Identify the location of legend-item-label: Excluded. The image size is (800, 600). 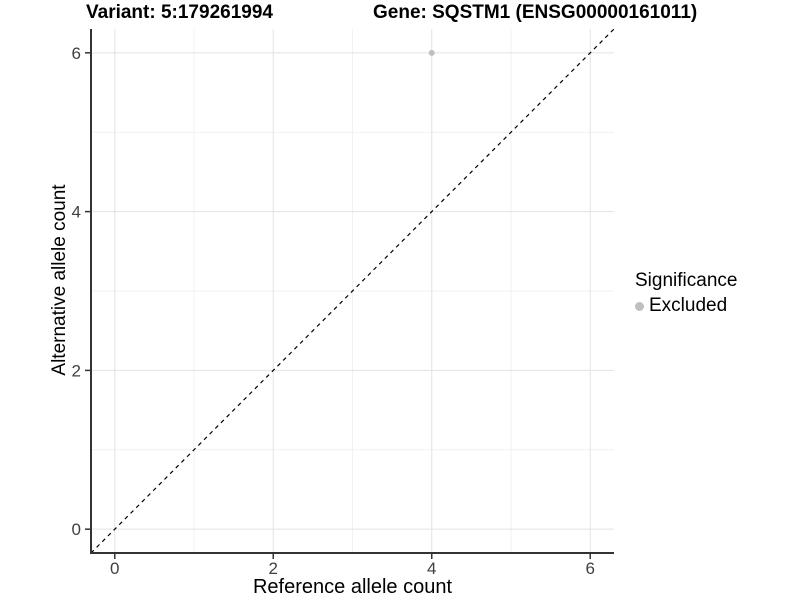
(688, 305).